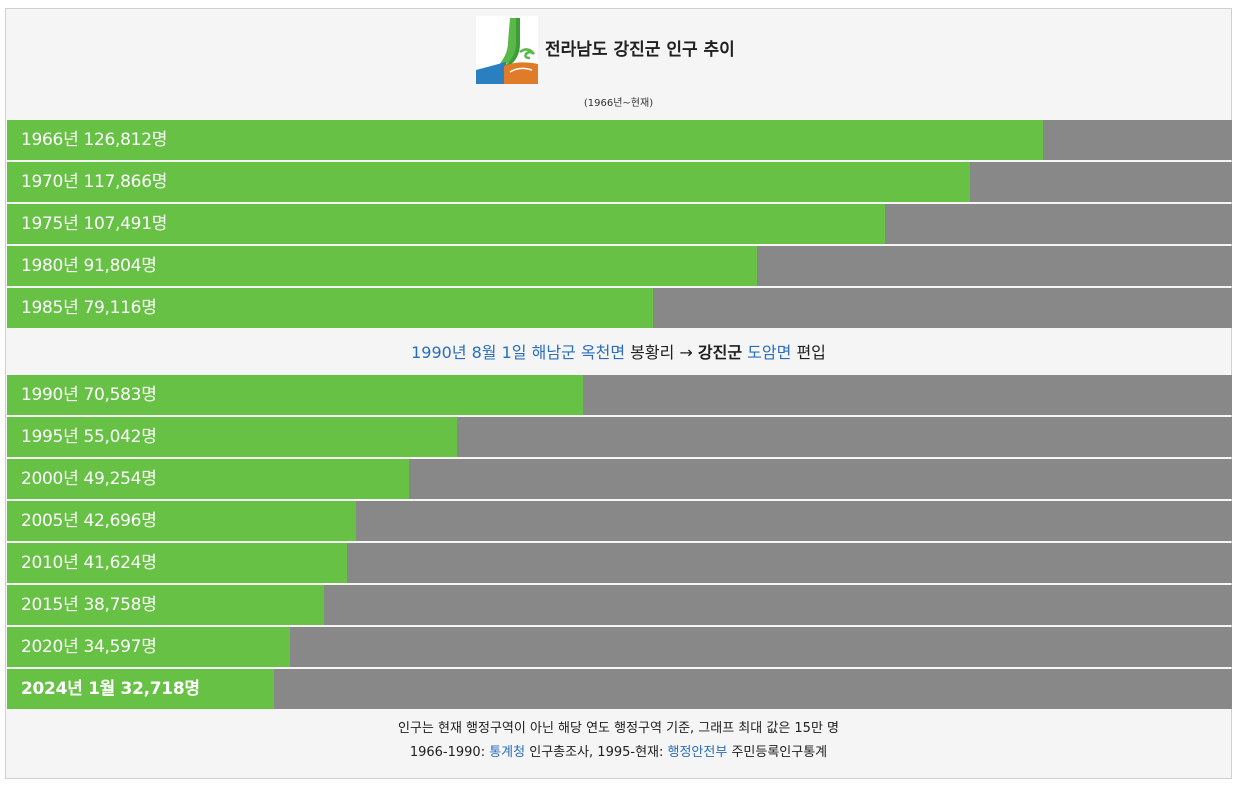  I want to click on bar-row: 1980년 91,804명, so click(619, 266).